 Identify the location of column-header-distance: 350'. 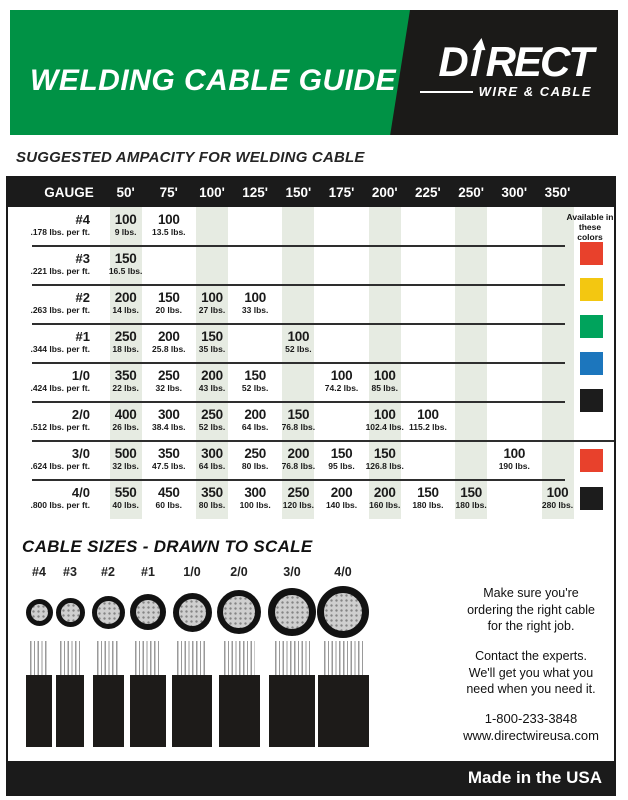
(557, 192).